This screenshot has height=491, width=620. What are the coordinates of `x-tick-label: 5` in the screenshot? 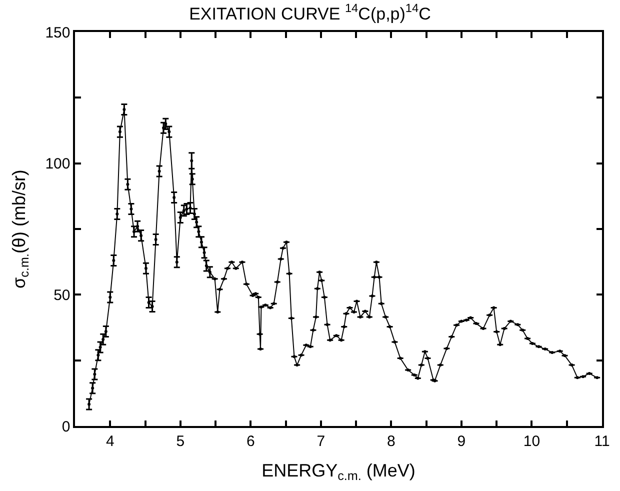 It's located at (180, 441).